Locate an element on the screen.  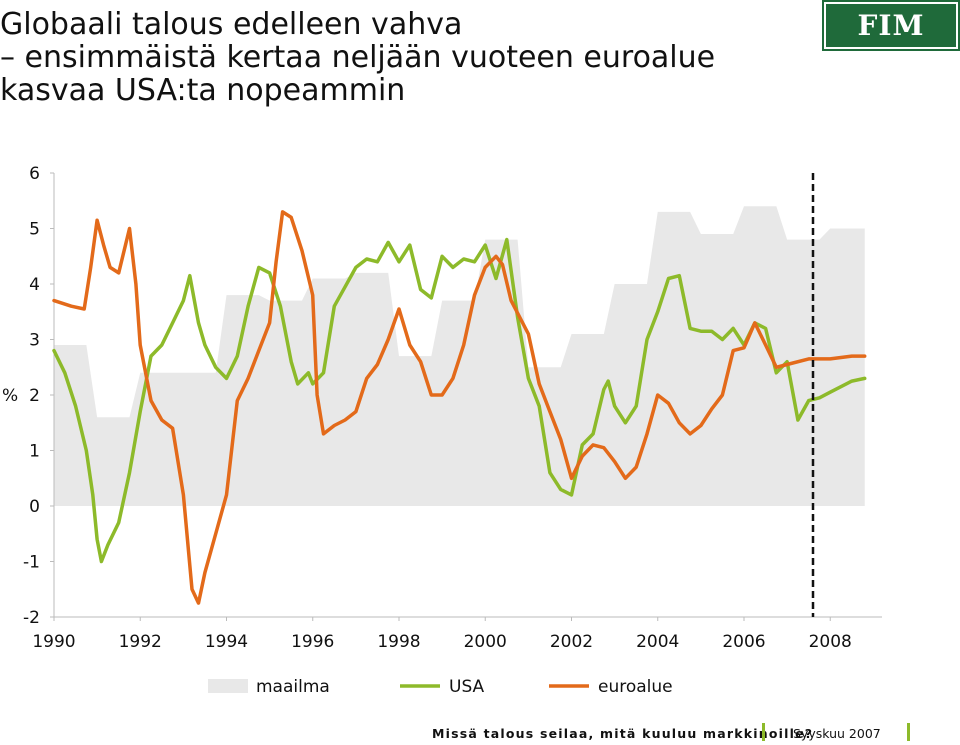
legend-swatch-maailma is located at coordinates (228, 686).